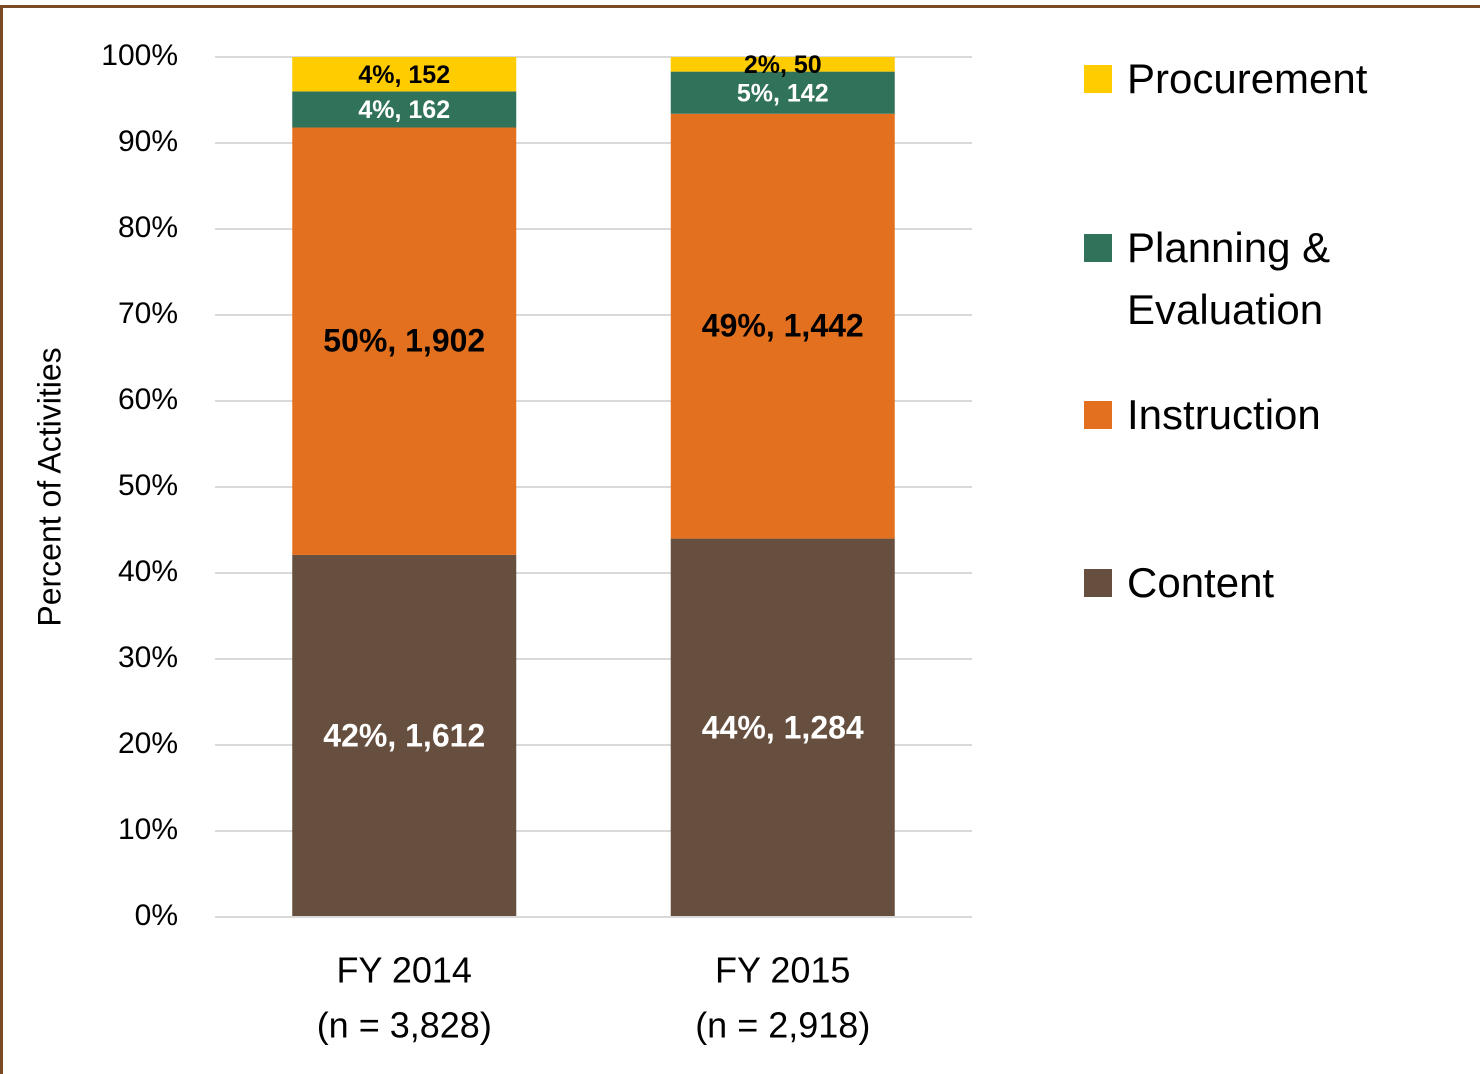 This screenshot has height=1074, width=1480. What do you see at coordinates (139, 55) in the screenshot?
I see `y-tick-label: 100%` at bounding box center [139, 55].